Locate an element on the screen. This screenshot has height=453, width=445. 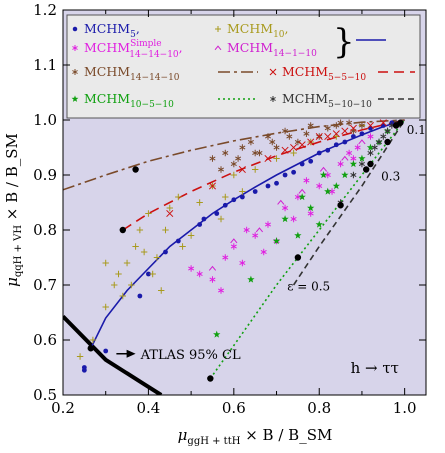
legend-label: MCHM14−1−10 is located at coordinates (272, 49).